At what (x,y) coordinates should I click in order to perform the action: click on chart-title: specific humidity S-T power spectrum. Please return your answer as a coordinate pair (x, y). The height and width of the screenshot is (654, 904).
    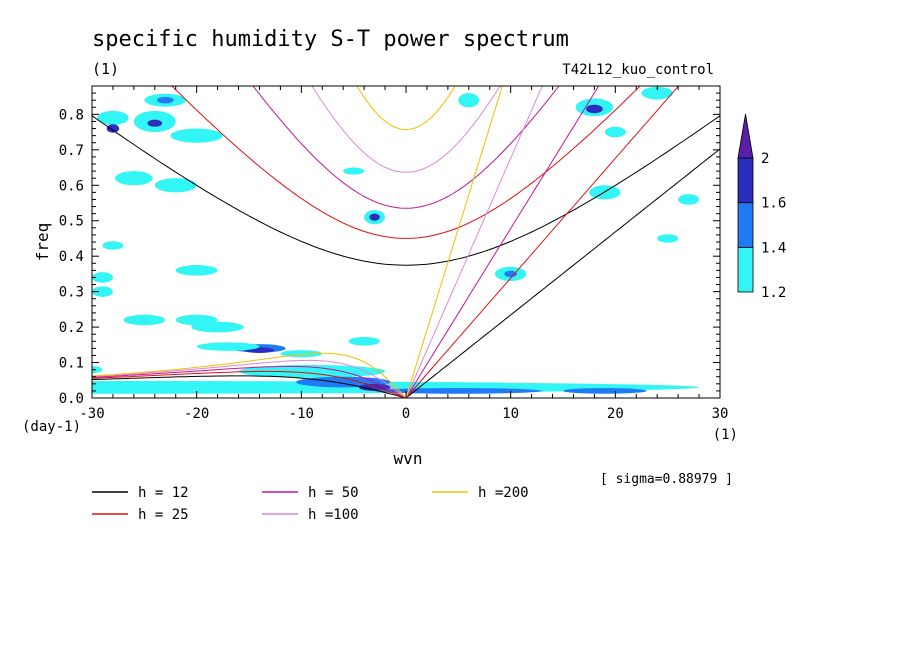
    Looking at the image, I should click on (330, 39).